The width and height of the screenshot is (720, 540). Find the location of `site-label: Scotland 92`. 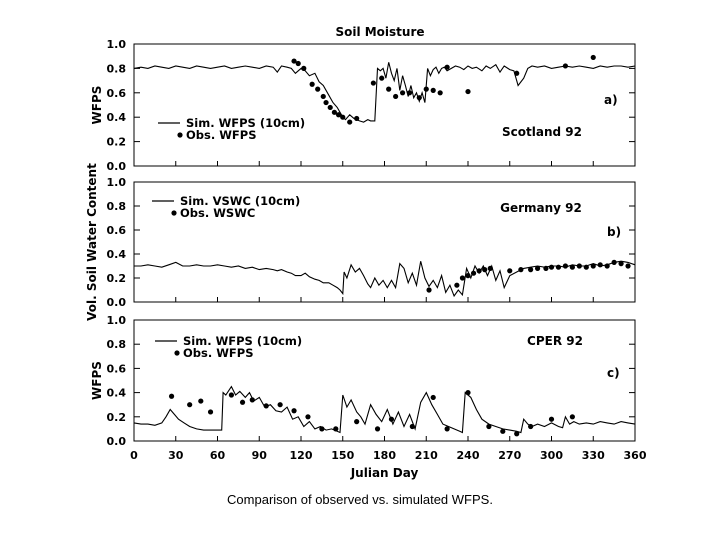

site-label: Scotland 92 is located at coordinates (542, 132).